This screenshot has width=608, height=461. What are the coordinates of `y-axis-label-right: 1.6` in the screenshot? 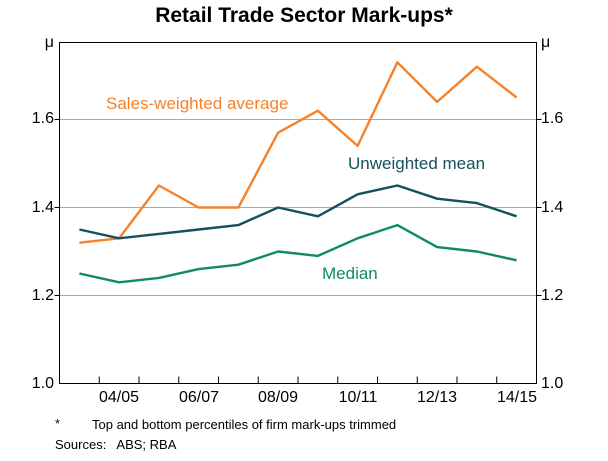 It's located at (552, 118).